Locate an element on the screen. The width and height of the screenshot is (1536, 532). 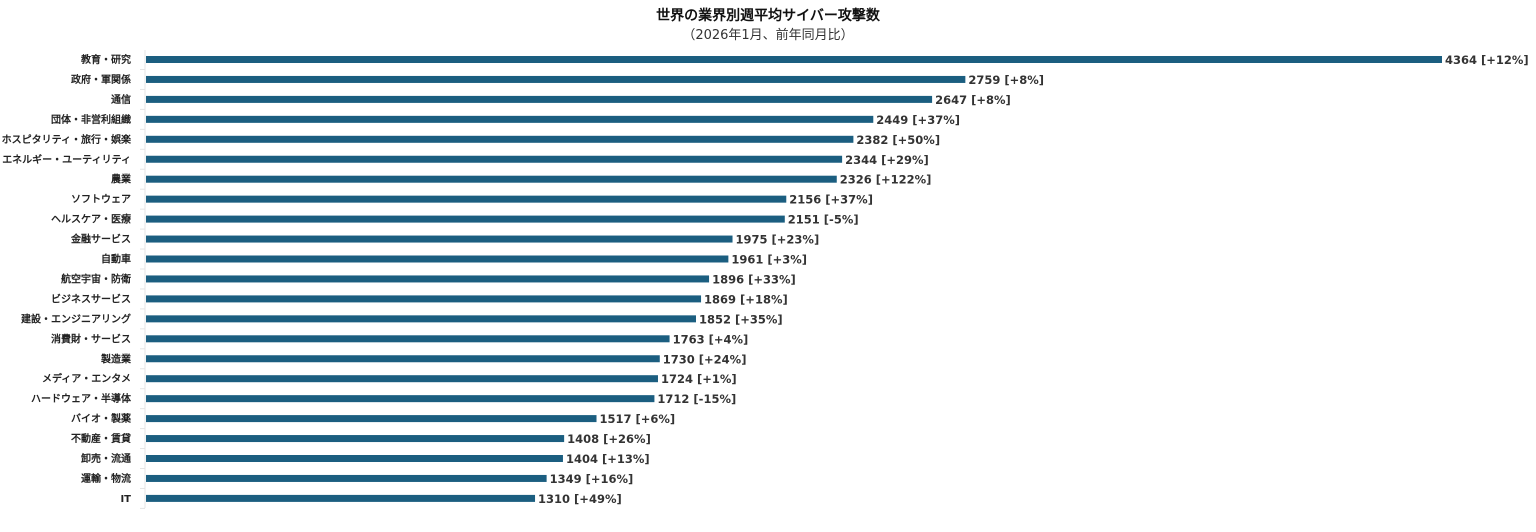
data-value: 2647 is located at coordinates (951, 100).